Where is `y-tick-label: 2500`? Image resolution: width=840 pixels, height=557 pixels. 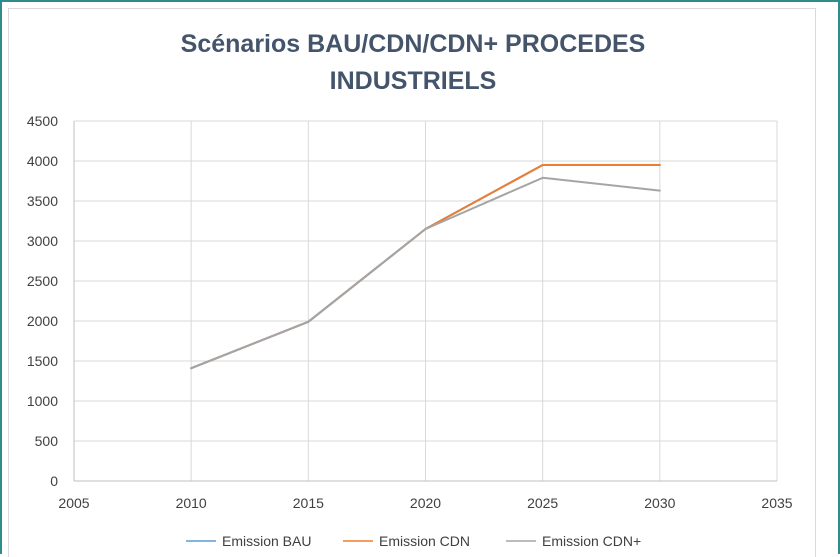 y-tick-label: 2500 is located at coordinates (42, 281).